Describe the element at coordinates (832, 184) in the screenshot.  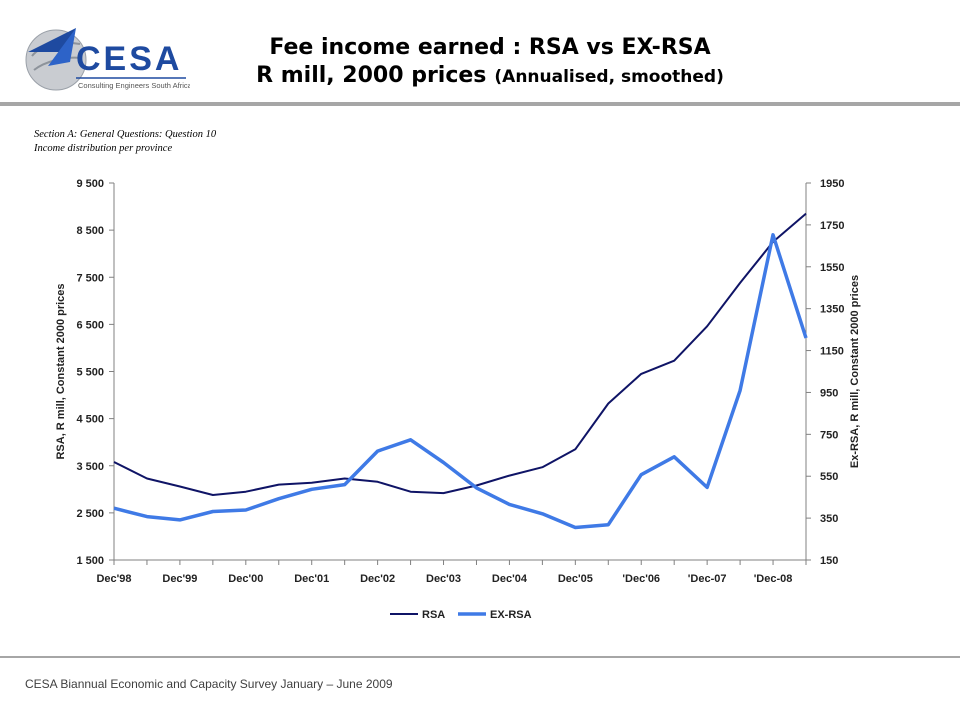
I see `right-tick-label: 1950` at that location.